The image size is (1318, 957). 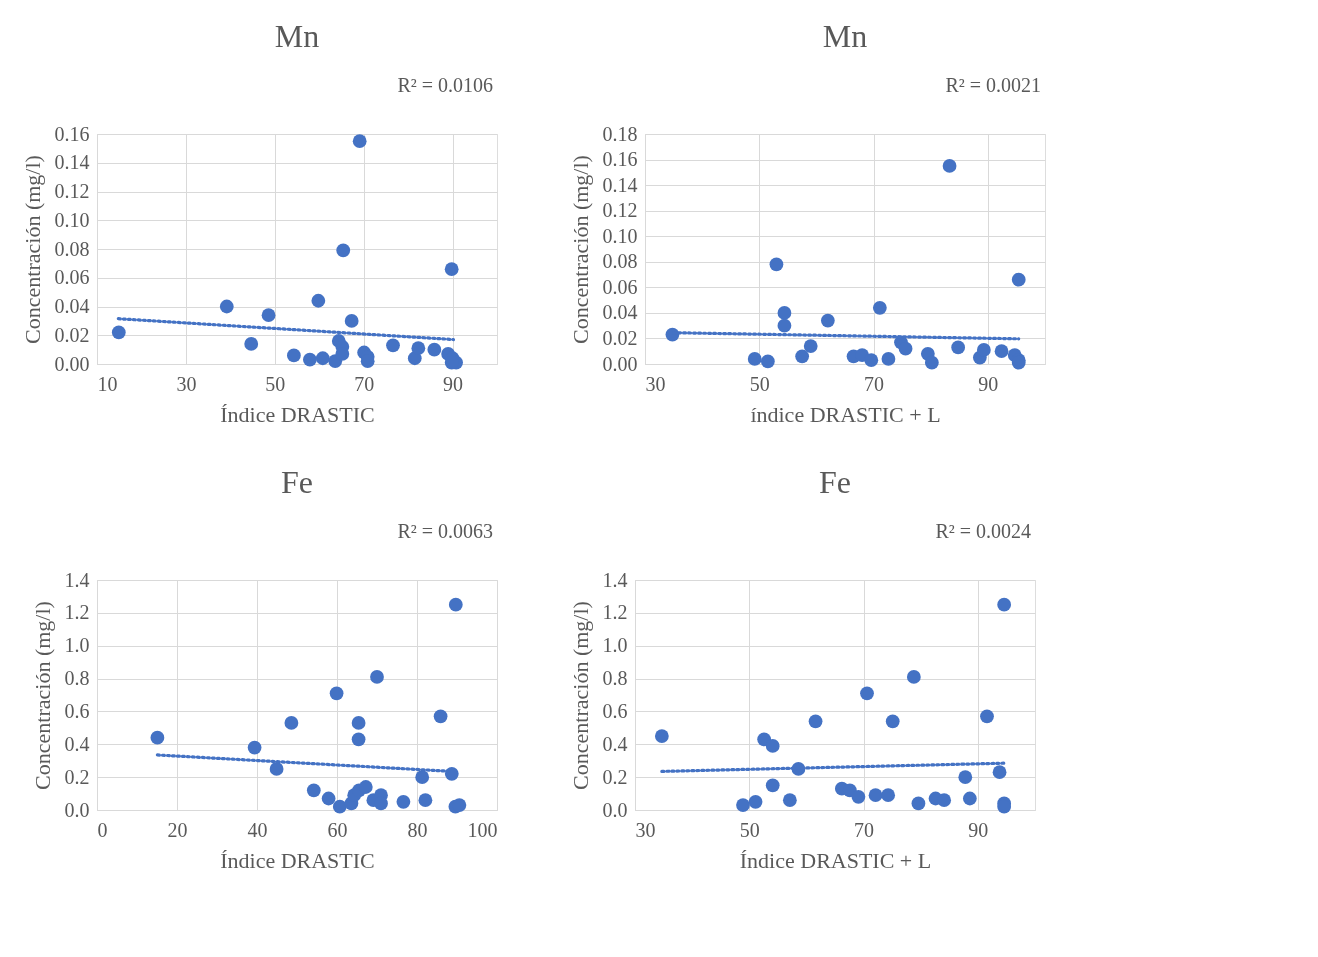 What do you see at coordinates (445, 85) in the screenshot?
I see `text: R² = 0.0106` at bounding box center [445, 85].